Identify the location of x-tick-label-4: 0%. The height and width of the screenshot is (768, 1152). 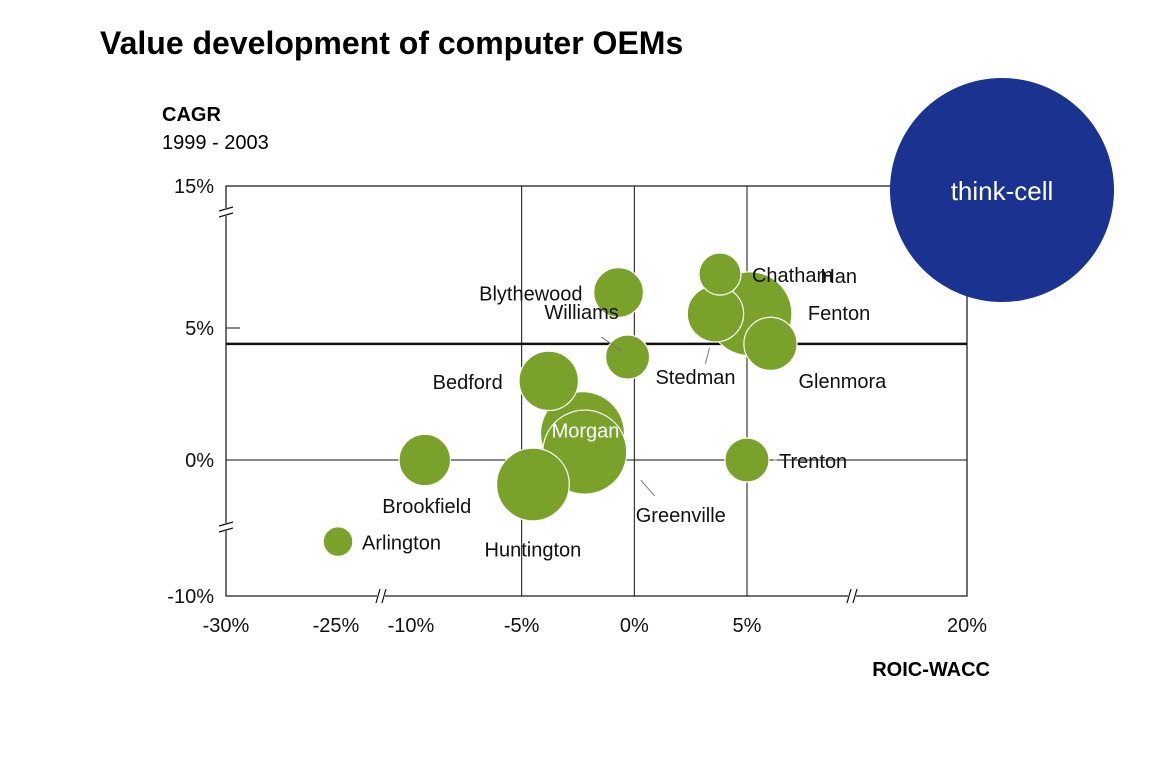
(634, 626).